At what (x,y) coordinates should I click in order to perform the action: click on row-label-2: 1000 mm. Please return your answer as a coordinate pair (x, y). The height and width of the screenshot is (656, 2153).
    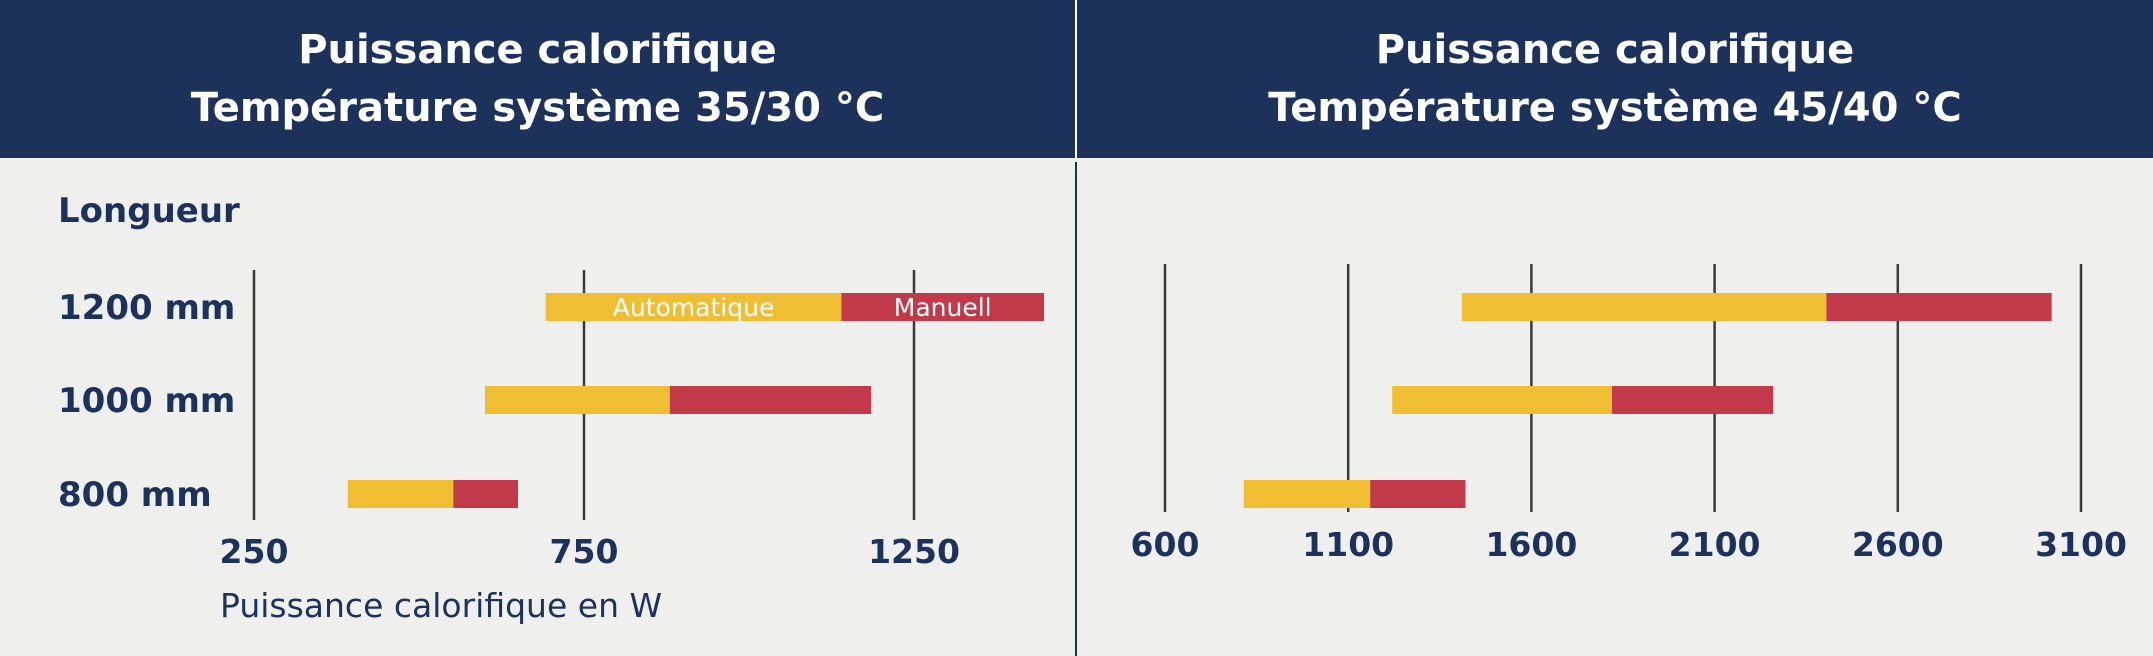
    Looking at the image, I should click on (146, 401).